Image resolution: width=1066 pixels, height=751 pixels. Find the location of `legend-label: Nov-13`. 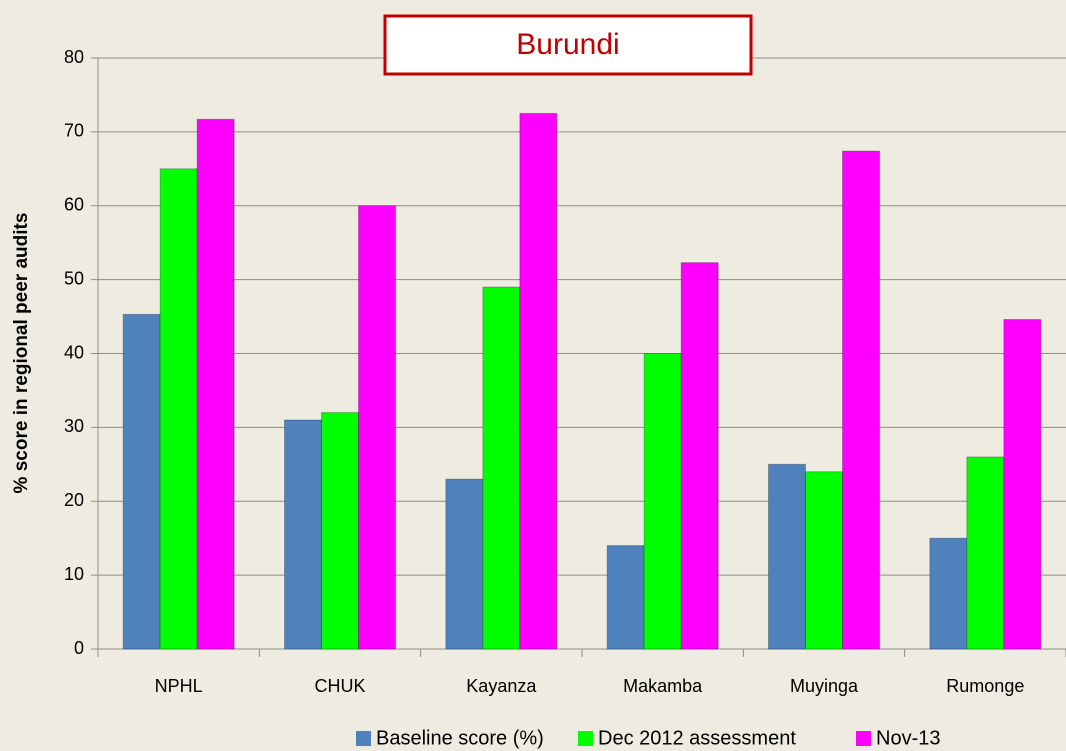

legend-label: Nov-13 is located at coordinates (908, 738).